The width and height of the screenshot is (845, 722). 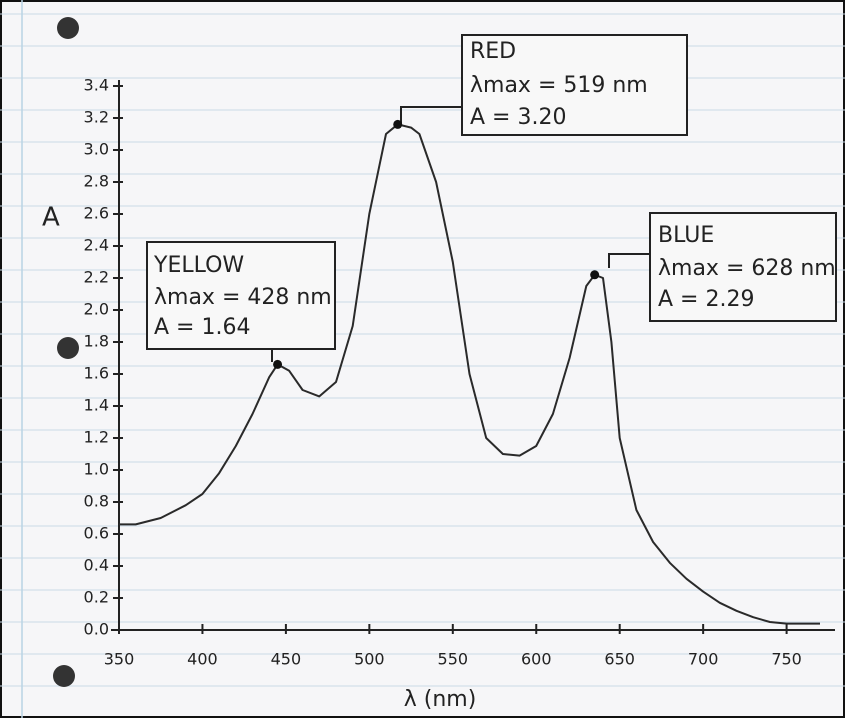 What do you see at coordinates (96, 437) in the screenshot?
I see `y-tick-label: 1.2` at bounding box center [96, 437].